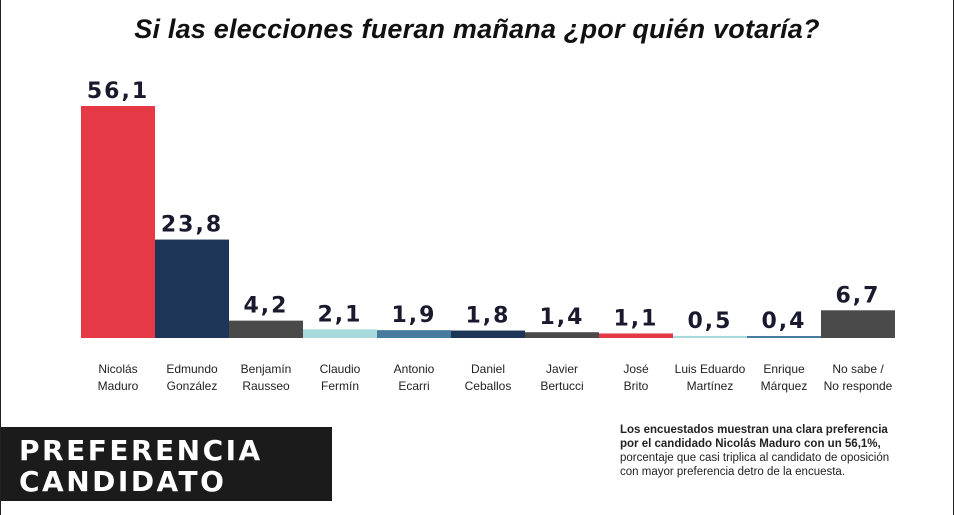 This screenshot has width=954, height=515. I want to click on category-label-6-0: Javier, so click(562, 369).